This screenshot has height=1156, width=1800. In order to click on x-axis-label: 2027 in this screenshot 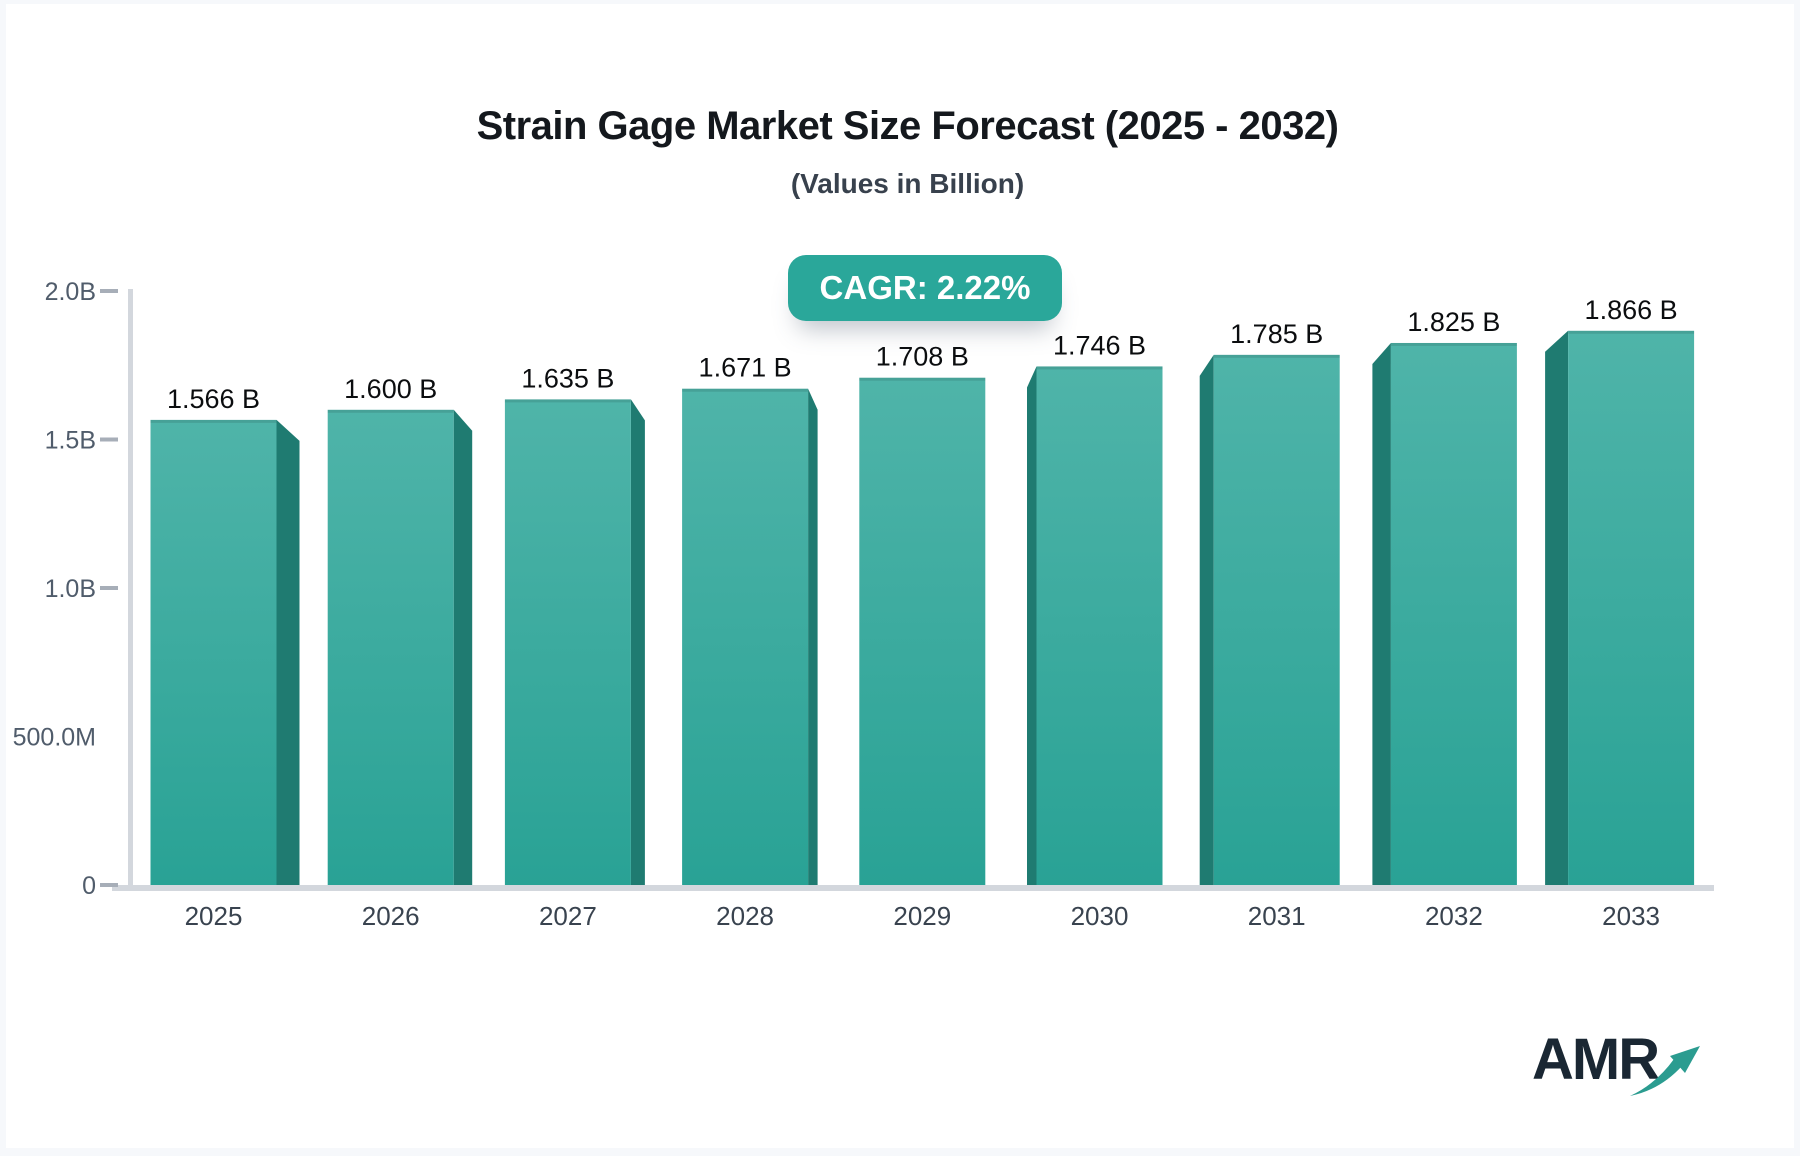, I will do `click(568, 916)`.